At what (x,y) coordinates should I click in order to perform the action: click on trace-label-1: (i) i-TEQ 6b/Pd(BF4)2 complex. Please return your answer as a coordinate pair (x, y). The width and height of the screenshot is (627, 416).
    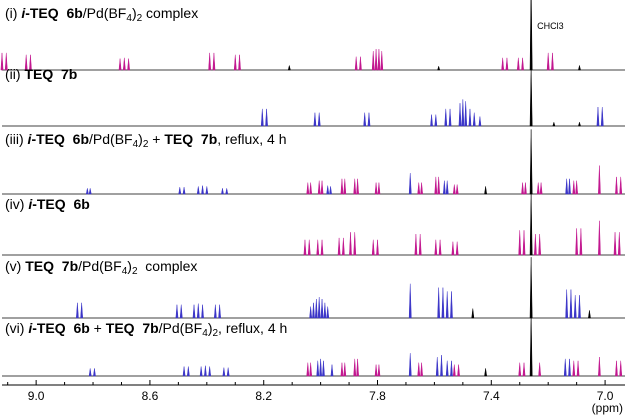
    Looking at the image, I should click on (101, 14).